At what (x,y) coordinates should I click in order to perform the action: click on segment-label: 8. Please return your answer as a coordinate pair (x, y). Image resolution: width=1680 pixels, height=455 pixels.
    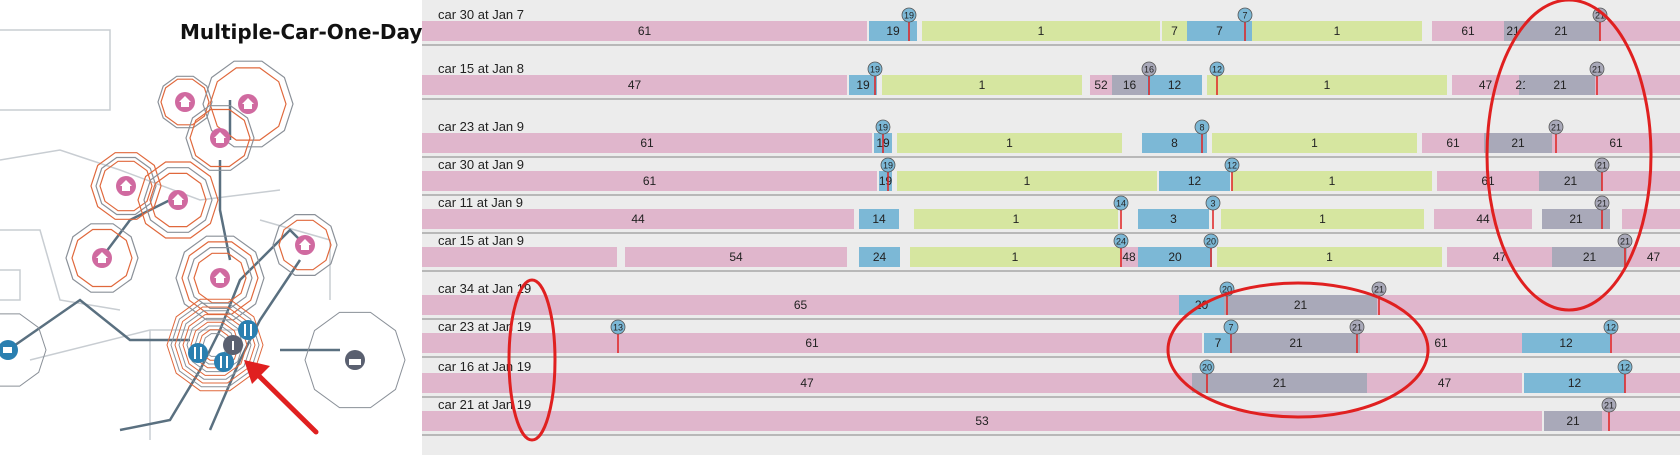
    Looking at the image, I should click on (1174, 143).